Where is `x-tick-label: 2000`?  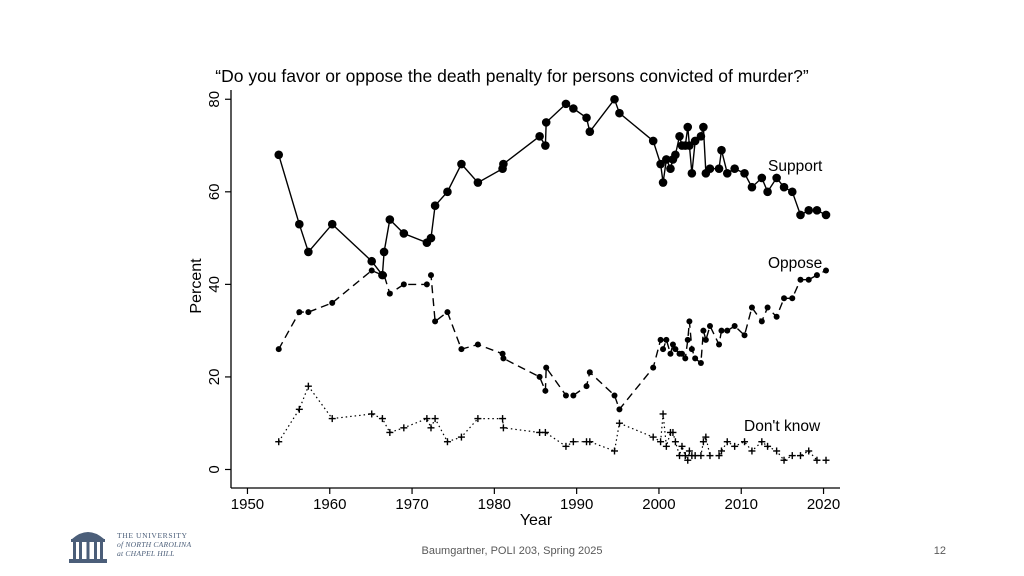
x-tick-label: 2000 is located at coordinates (658, 504).